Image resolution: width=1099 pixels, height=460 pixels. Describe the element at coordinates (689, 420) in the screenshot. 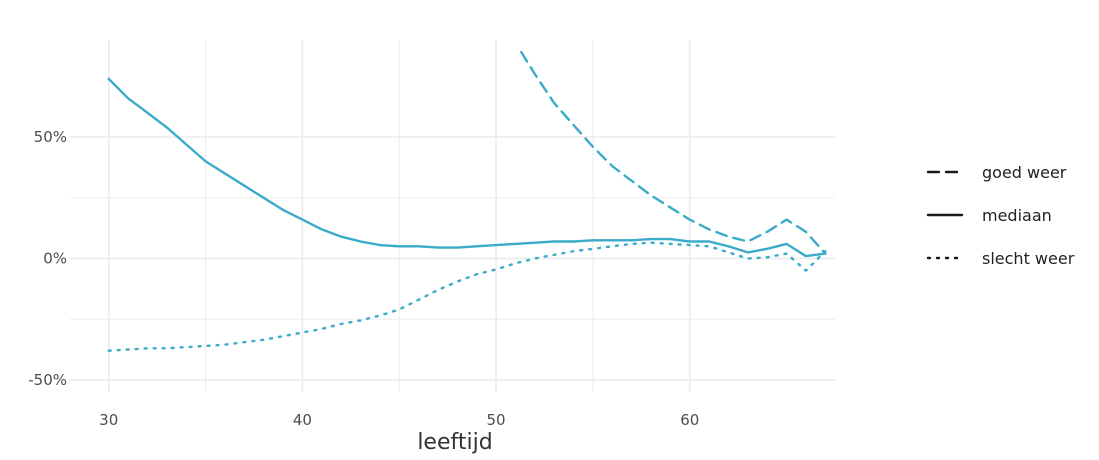

I see `x-tick-label: 60` at that location.